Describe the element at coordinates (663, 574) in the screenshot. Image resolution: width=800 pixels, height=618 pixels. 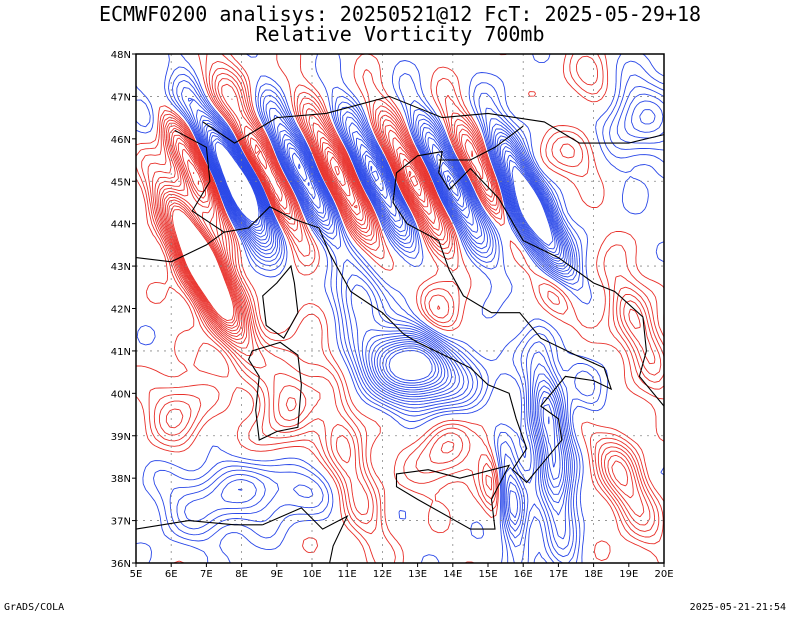
I see `lon-tick-label: 20E` at that location.